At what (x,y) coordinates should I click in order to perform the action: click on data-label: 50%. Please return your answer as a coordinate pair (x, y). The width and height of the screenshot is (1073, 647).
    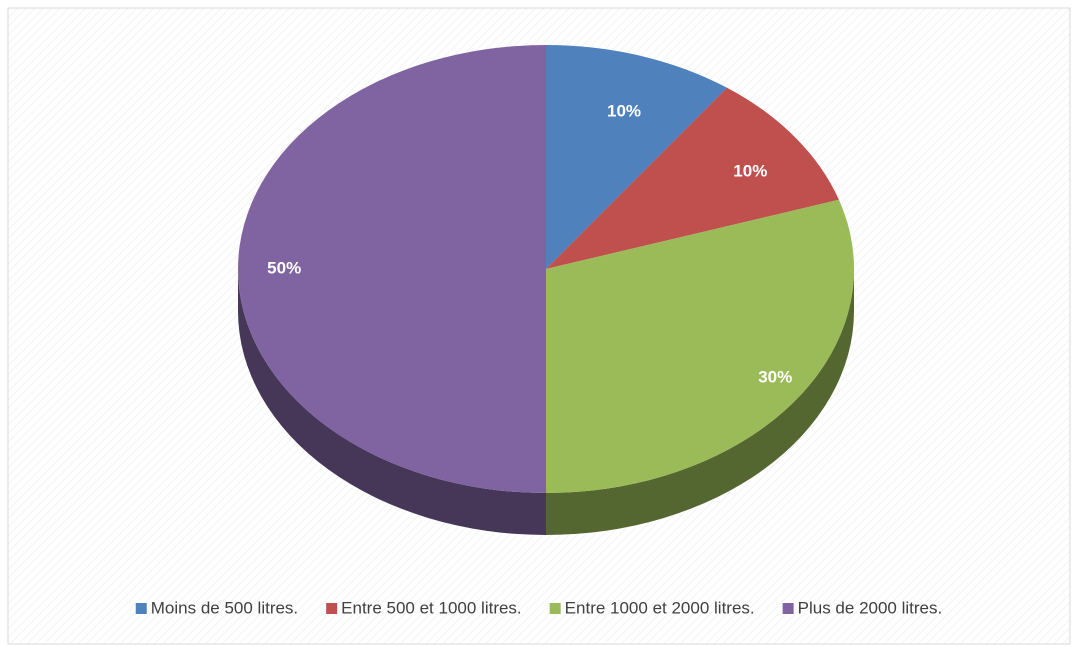
    Looking at the image, I should click on (284, 267).